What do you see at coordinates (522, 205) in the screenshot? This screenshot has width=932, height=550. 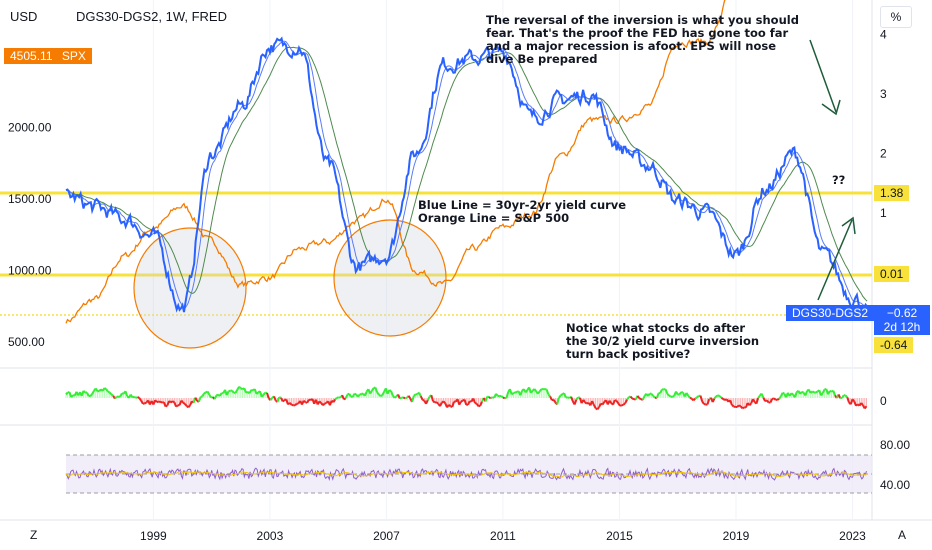 I see `legend-blue-note: Blue Line = 30yr-2yr yield curve` at bounding box center [522, 205].